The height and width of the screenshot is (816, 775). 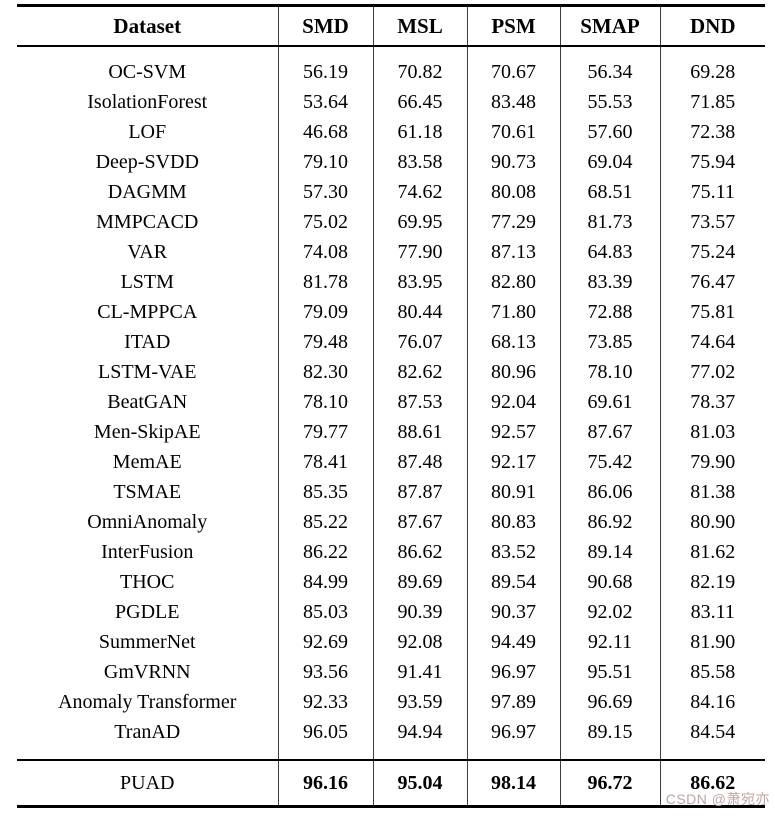 What do you see at coordinates (391, 462) in the screenshot?
I see `table-row: MemAE 78.41 87.48 92.17 75.42 79.90` at bounding box center [391, 462].